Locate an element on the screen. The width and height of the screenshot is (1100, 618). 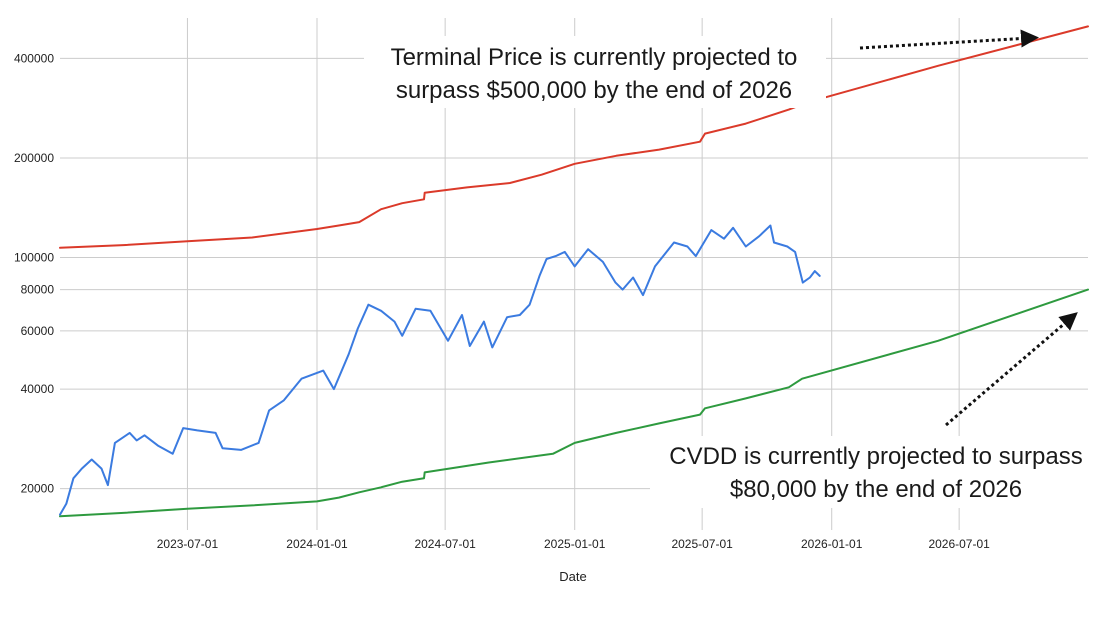
x-tick-label: 2024-07-01 is located at coordinates (445, 544).